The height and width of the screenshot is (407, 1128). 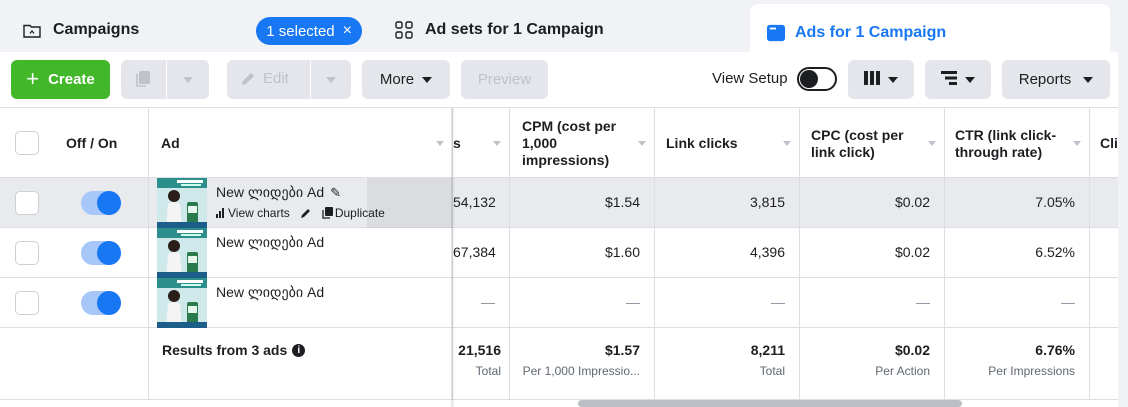 What do you see at coordinates (92, 143) in the screenshot?
I see `column-header-off-on: Off / On` at bounding box center [92, 143].